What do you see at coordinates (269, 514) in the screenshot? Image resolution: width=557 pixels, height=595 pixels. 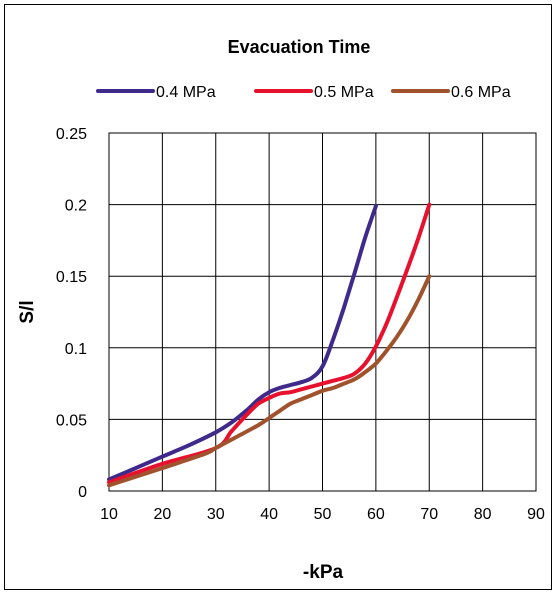 I see `x-tick-label: 40` at bounding box center [269, 514].